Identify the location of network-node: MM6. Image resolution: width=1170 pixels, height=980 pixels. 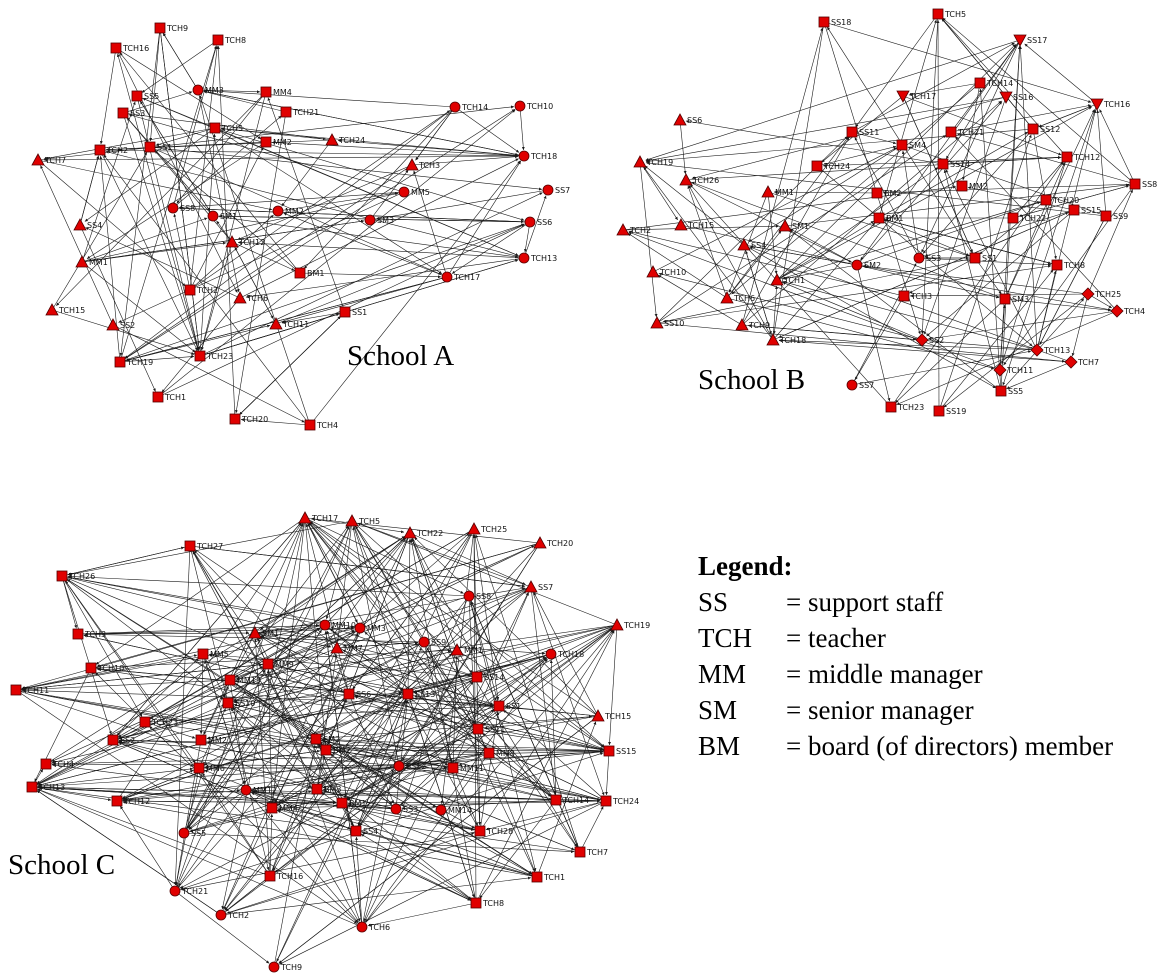
(209, 768).